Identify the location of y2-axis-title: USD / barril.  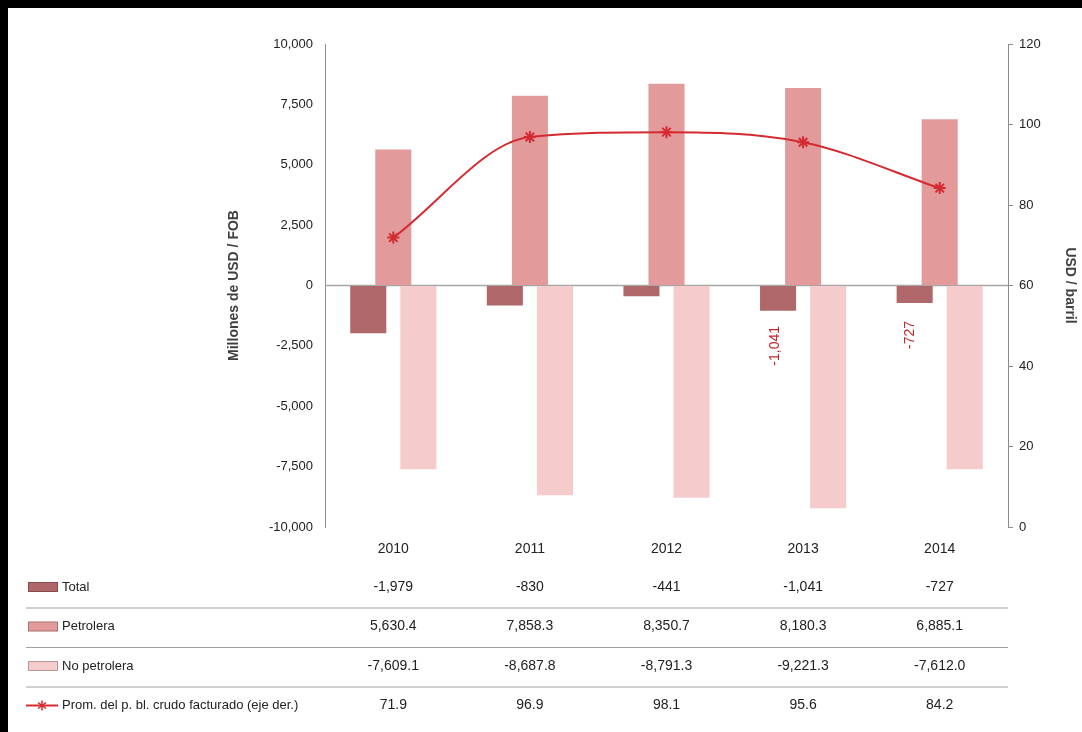
(1070, 285).